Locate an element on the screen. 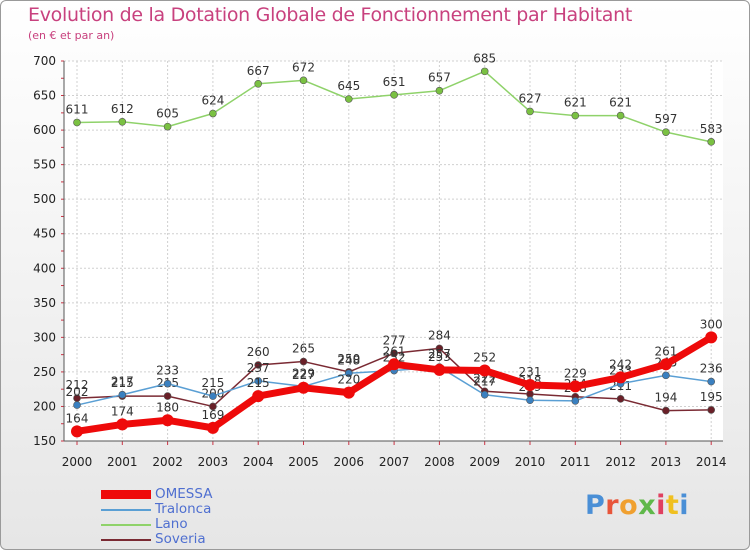 This screenshot has width=750, height=550. x-tick-label: 2005 is located at coordinates (303, 462).